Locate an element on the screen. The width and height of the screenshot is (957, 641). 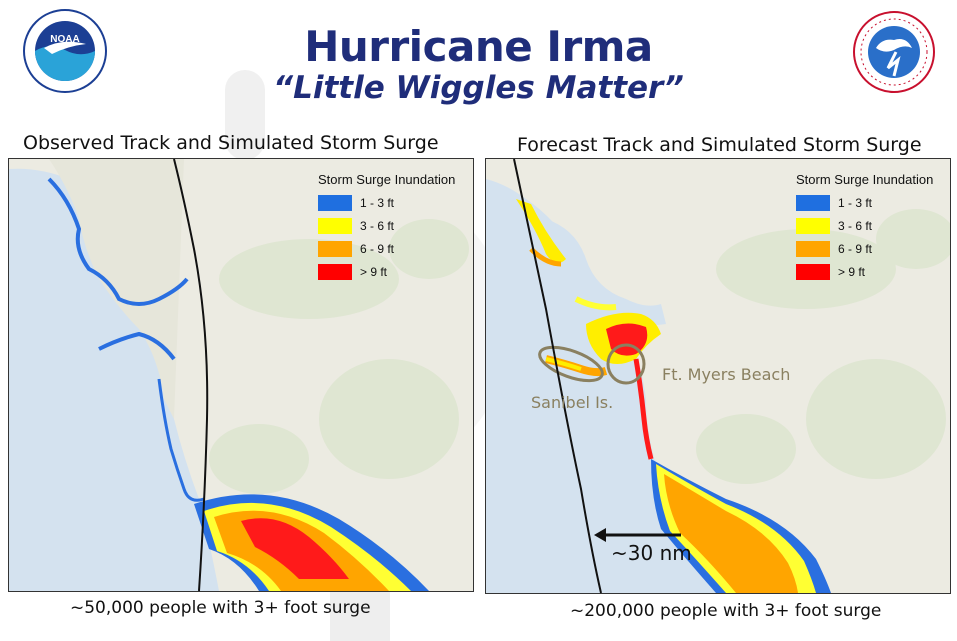
noaa-logo-text: NOAA is located at coordinates (64, 39).